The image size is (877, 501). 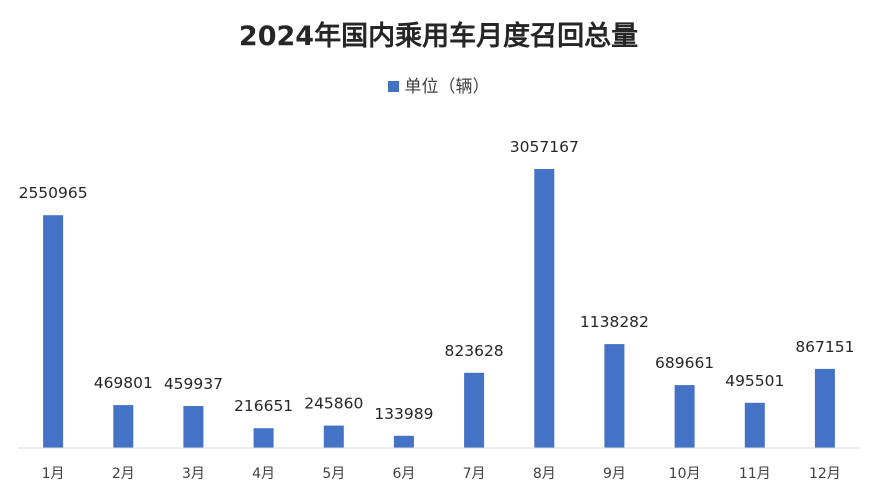 What do you see at coordinates (403, 414) in the screenshot?
I see `data-label-6: 133989` at bounding box center [403, 414].